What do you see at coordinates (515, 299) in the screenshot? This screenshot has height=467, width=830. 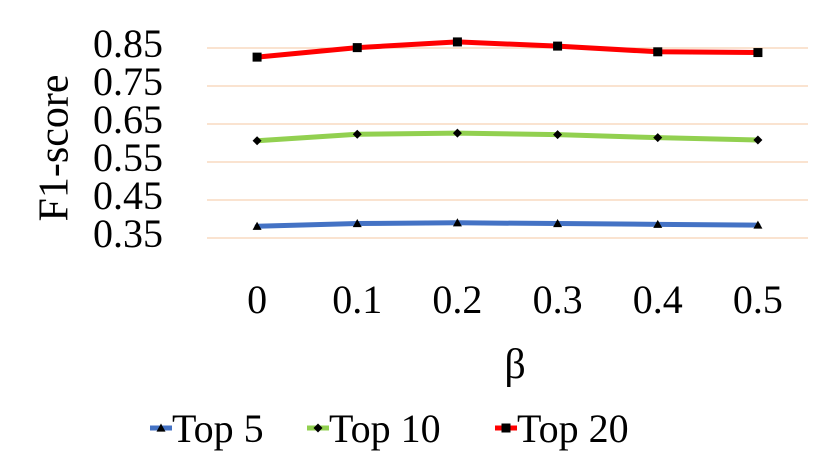 I see `x-axis-ticks: 0 0.1 0.2 0.3 0.4 0.5` at bounding box center [515, 299].